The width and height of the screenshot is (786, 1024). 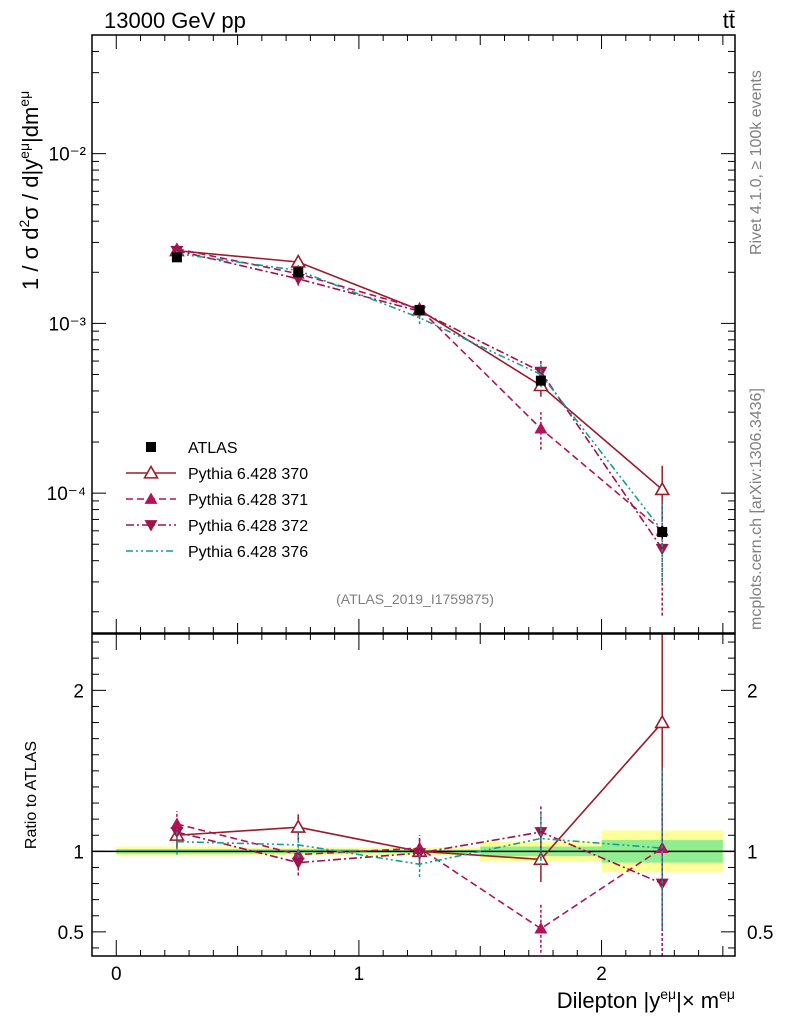 I want to click on y-tick-label: 10⁻⁴, so click(x=66, y=494).